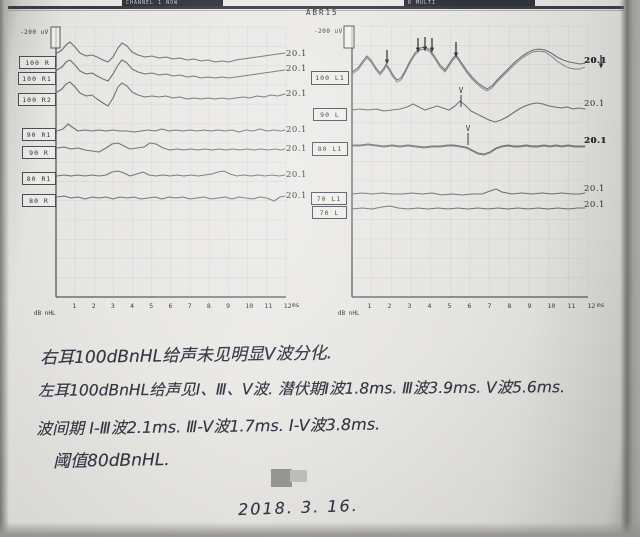 The height and width of the screenshot is (537, 640). Describe the element at coordinates (171, 198) in the screenshot. I see `waveform-80-r` at that location.